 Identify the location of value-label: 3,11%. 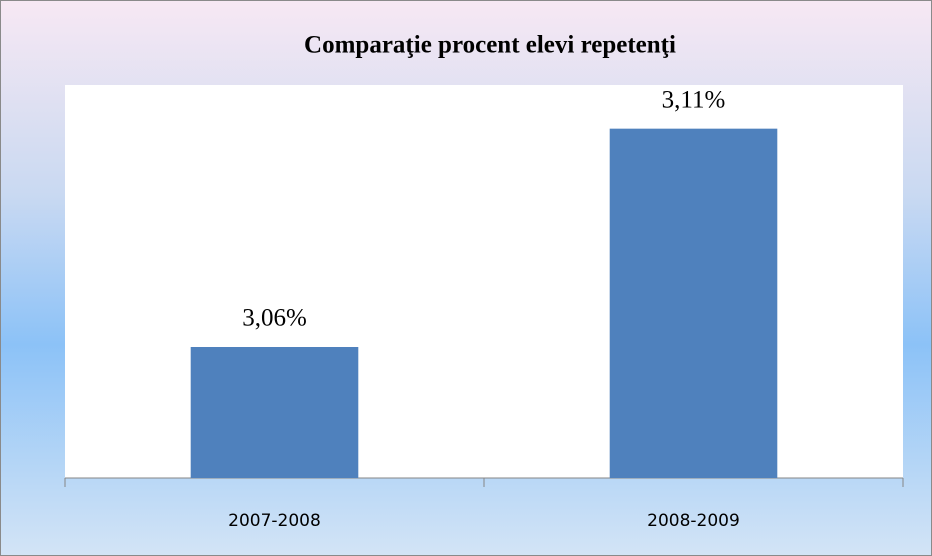
(694, 99).